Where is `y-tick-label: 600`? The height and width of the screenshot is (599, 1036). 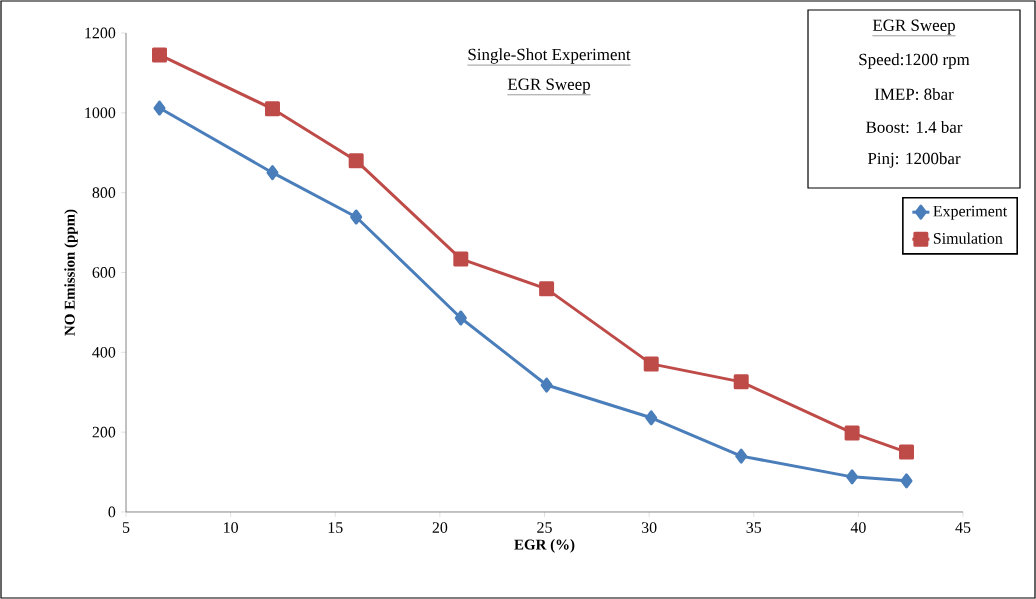 y-tick-label: 600 is located at coordinates (104, 272).